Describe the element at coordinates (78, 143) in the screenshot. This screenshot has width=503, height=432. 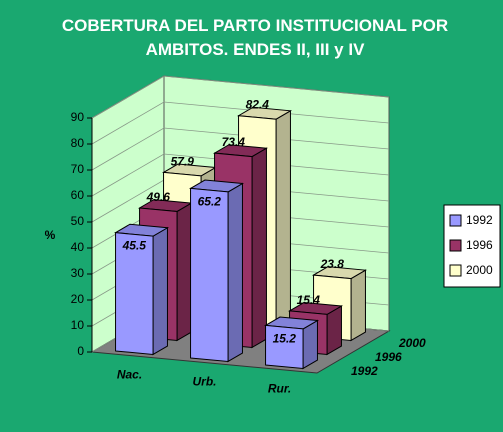
I see `y-tick-label: 80` at that location.